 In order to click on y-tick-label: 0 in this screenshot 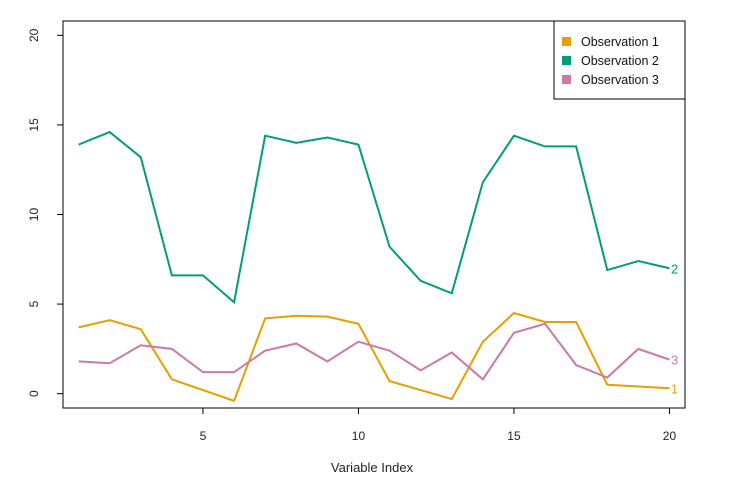, I will do `click(34, 393)`.